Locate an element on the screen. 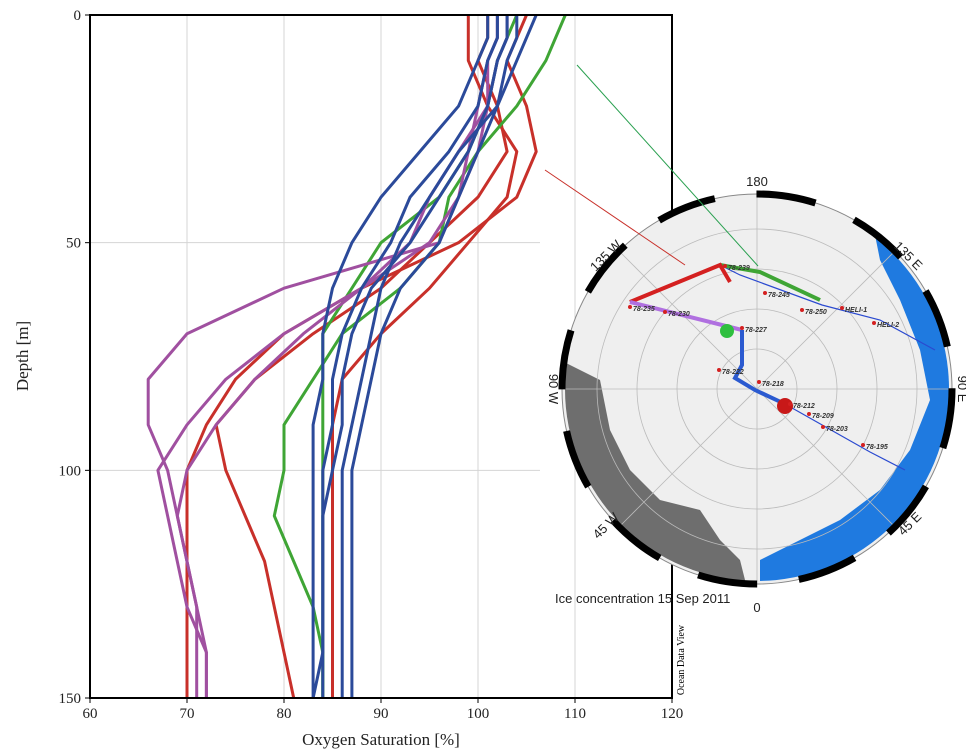 This screenshot has height=752, width=966. x-tick-label: 60 is located at coordinates (90, 714).